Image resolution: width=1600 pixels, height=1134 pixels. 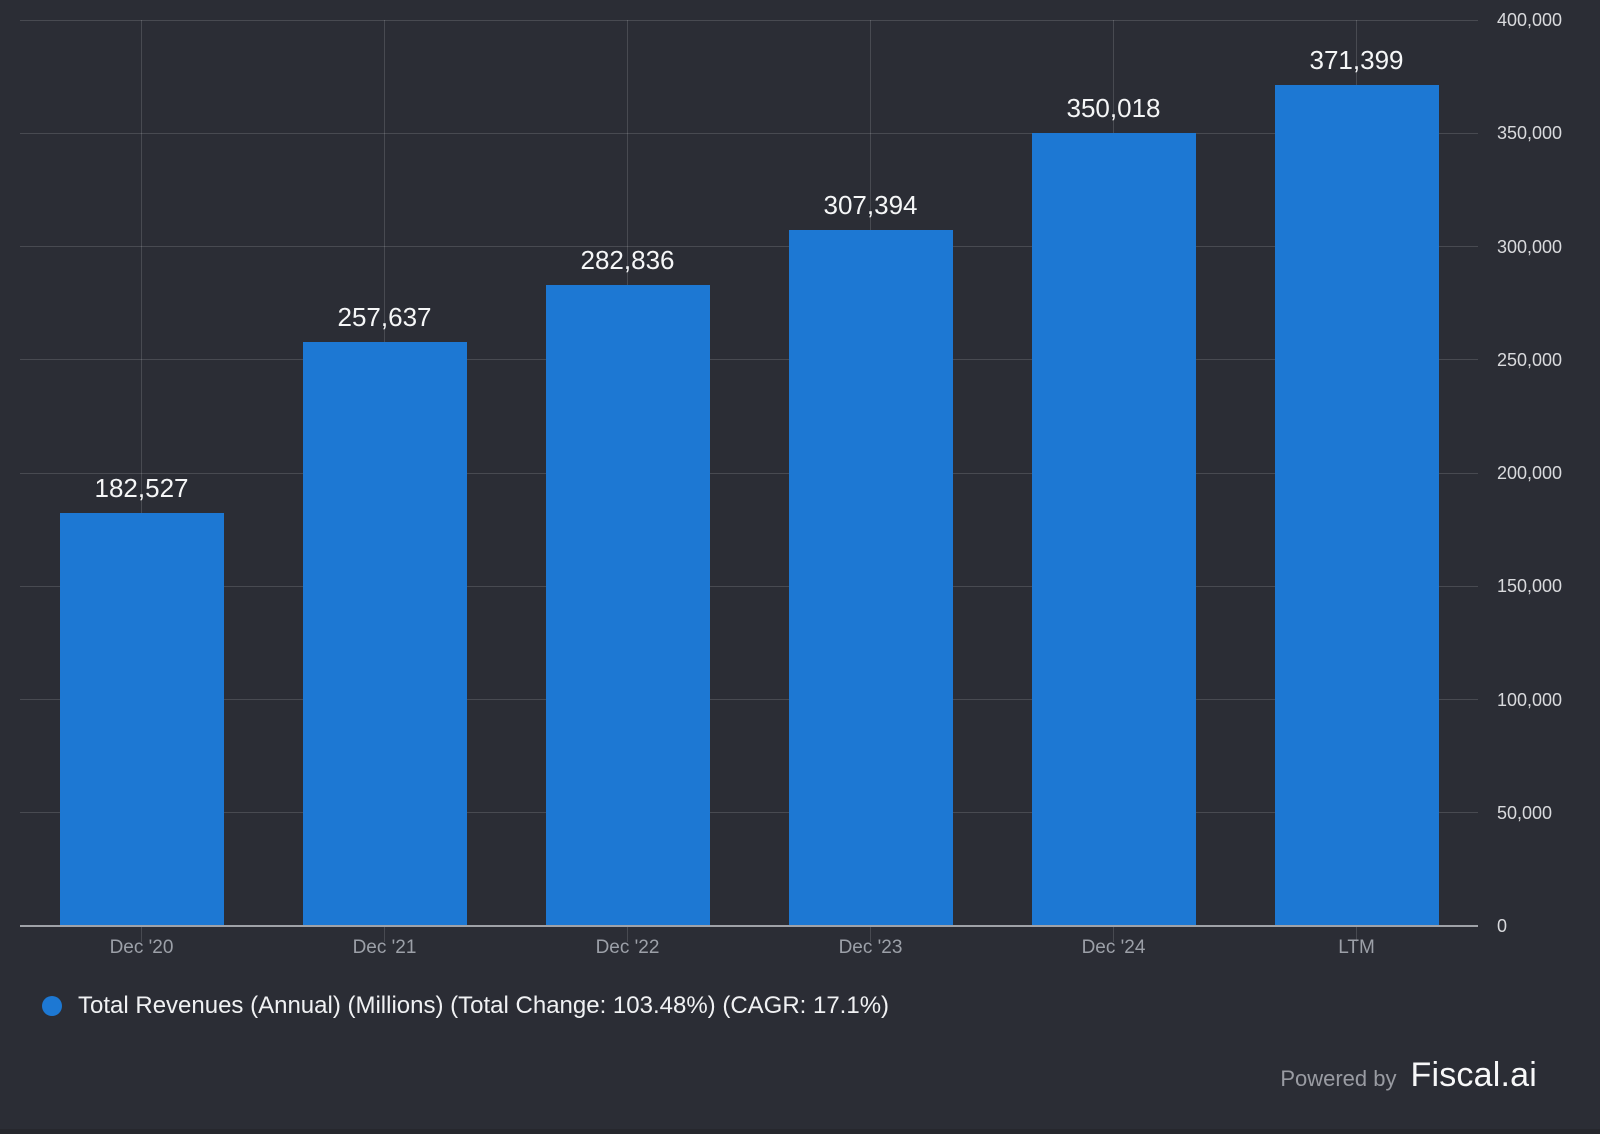 I want to click on powered-by-text: Powered by, so click(x=1338, y=1078).